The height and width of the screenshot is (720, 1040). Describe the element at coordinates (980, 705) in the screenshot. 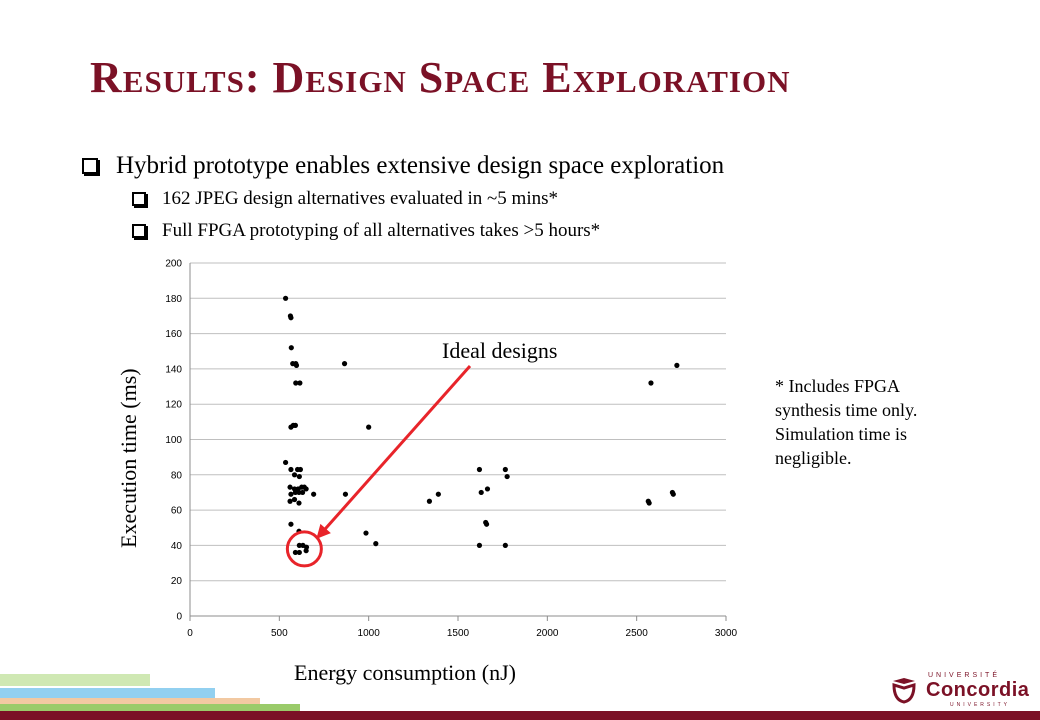

I see `logo-bottom-text: UNIVERSITY` at that location.